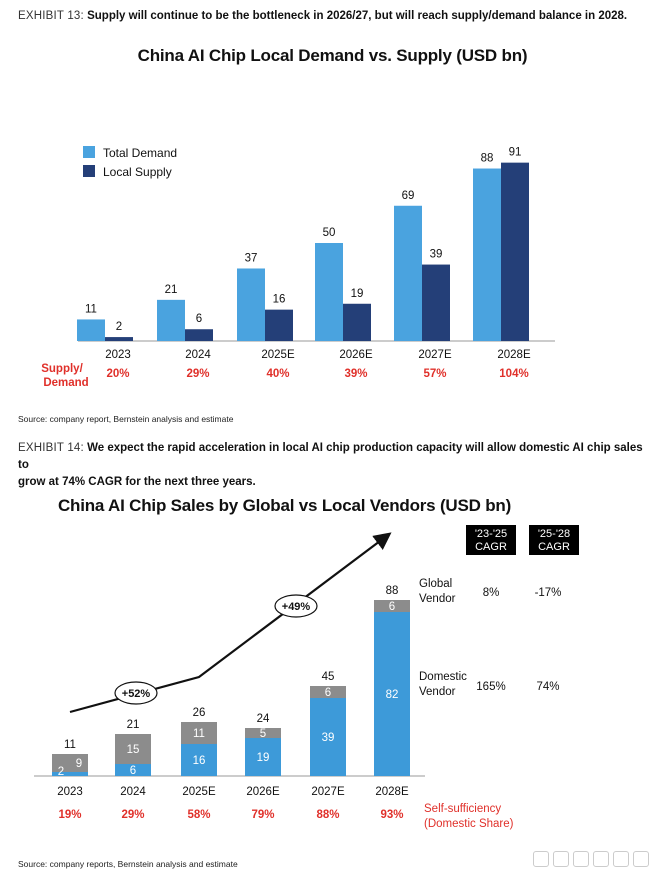  I want to click on ratio-row-label-line1: Supply/, so click(62, 369).